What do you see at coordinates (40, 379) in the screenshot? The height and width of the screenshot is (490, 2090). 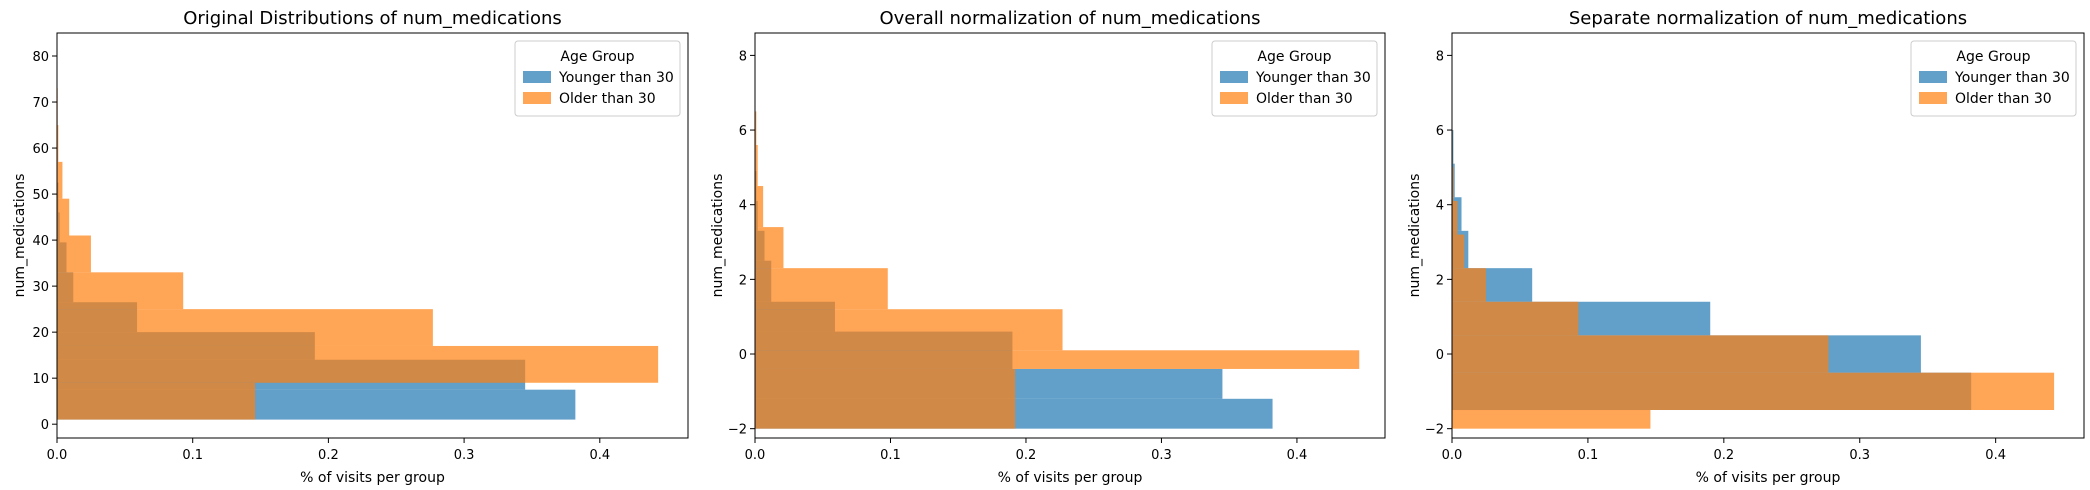 I see `y-tick-label: 10` at bounding box center [40, 379].